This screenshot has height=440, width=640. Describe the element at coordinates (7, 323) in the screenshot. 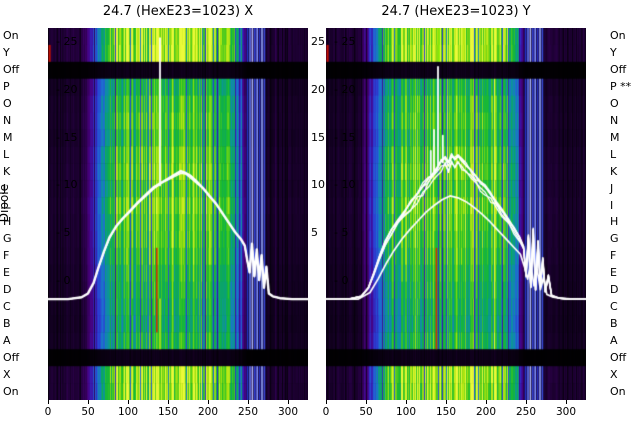

I see `row-label-left: B` at that location.